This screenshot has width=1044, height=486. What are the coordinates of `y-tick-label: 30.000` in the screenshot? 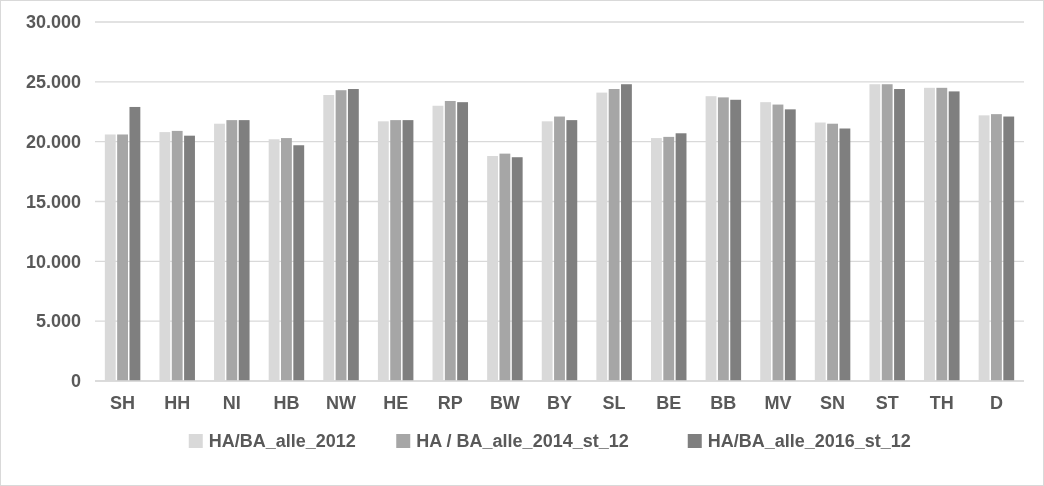 It's located at (53, 22).